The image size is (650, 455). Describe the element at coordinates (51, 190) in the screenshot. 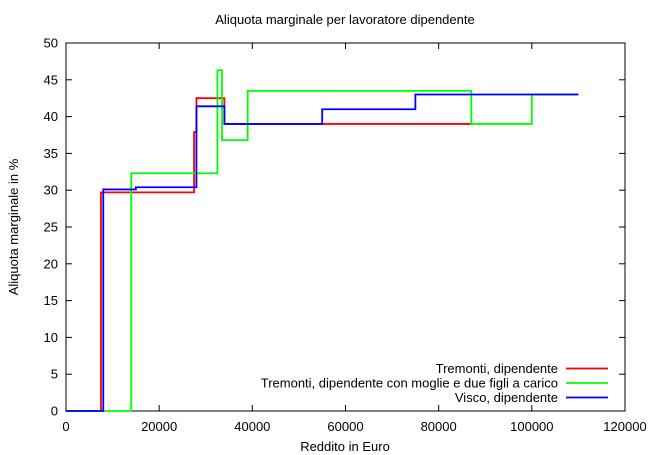

I see `y-tick-label: 30` at that location.